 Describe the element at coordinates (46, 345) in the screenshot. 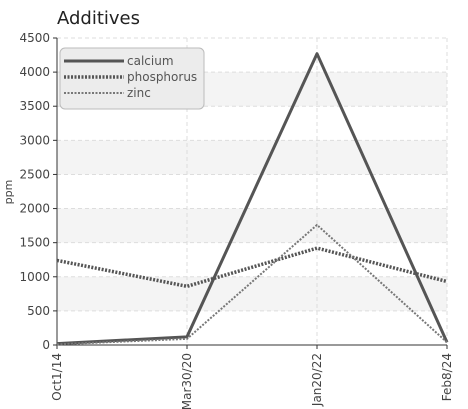

I see `y-tick-label: 0` at that location.